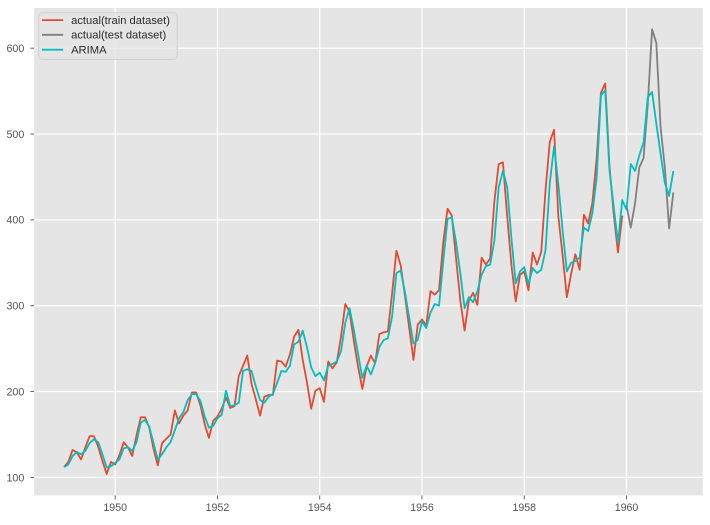 This screenshot has height=525, width=710. Describe the element at coordinates (89, 50) in the screenshot. I see `svg-text: ARIMA` at that location.